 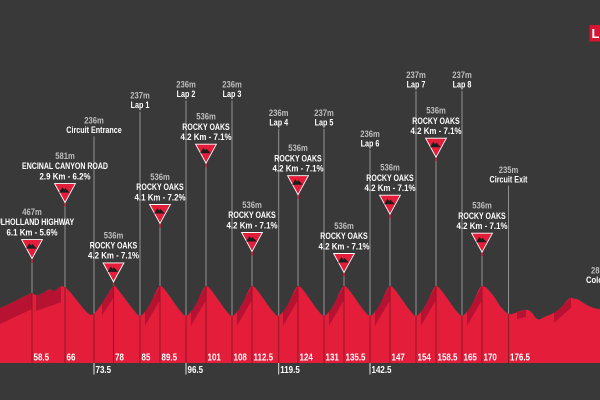 I want to click on svg-text: 165, so click(x=470, y=357).